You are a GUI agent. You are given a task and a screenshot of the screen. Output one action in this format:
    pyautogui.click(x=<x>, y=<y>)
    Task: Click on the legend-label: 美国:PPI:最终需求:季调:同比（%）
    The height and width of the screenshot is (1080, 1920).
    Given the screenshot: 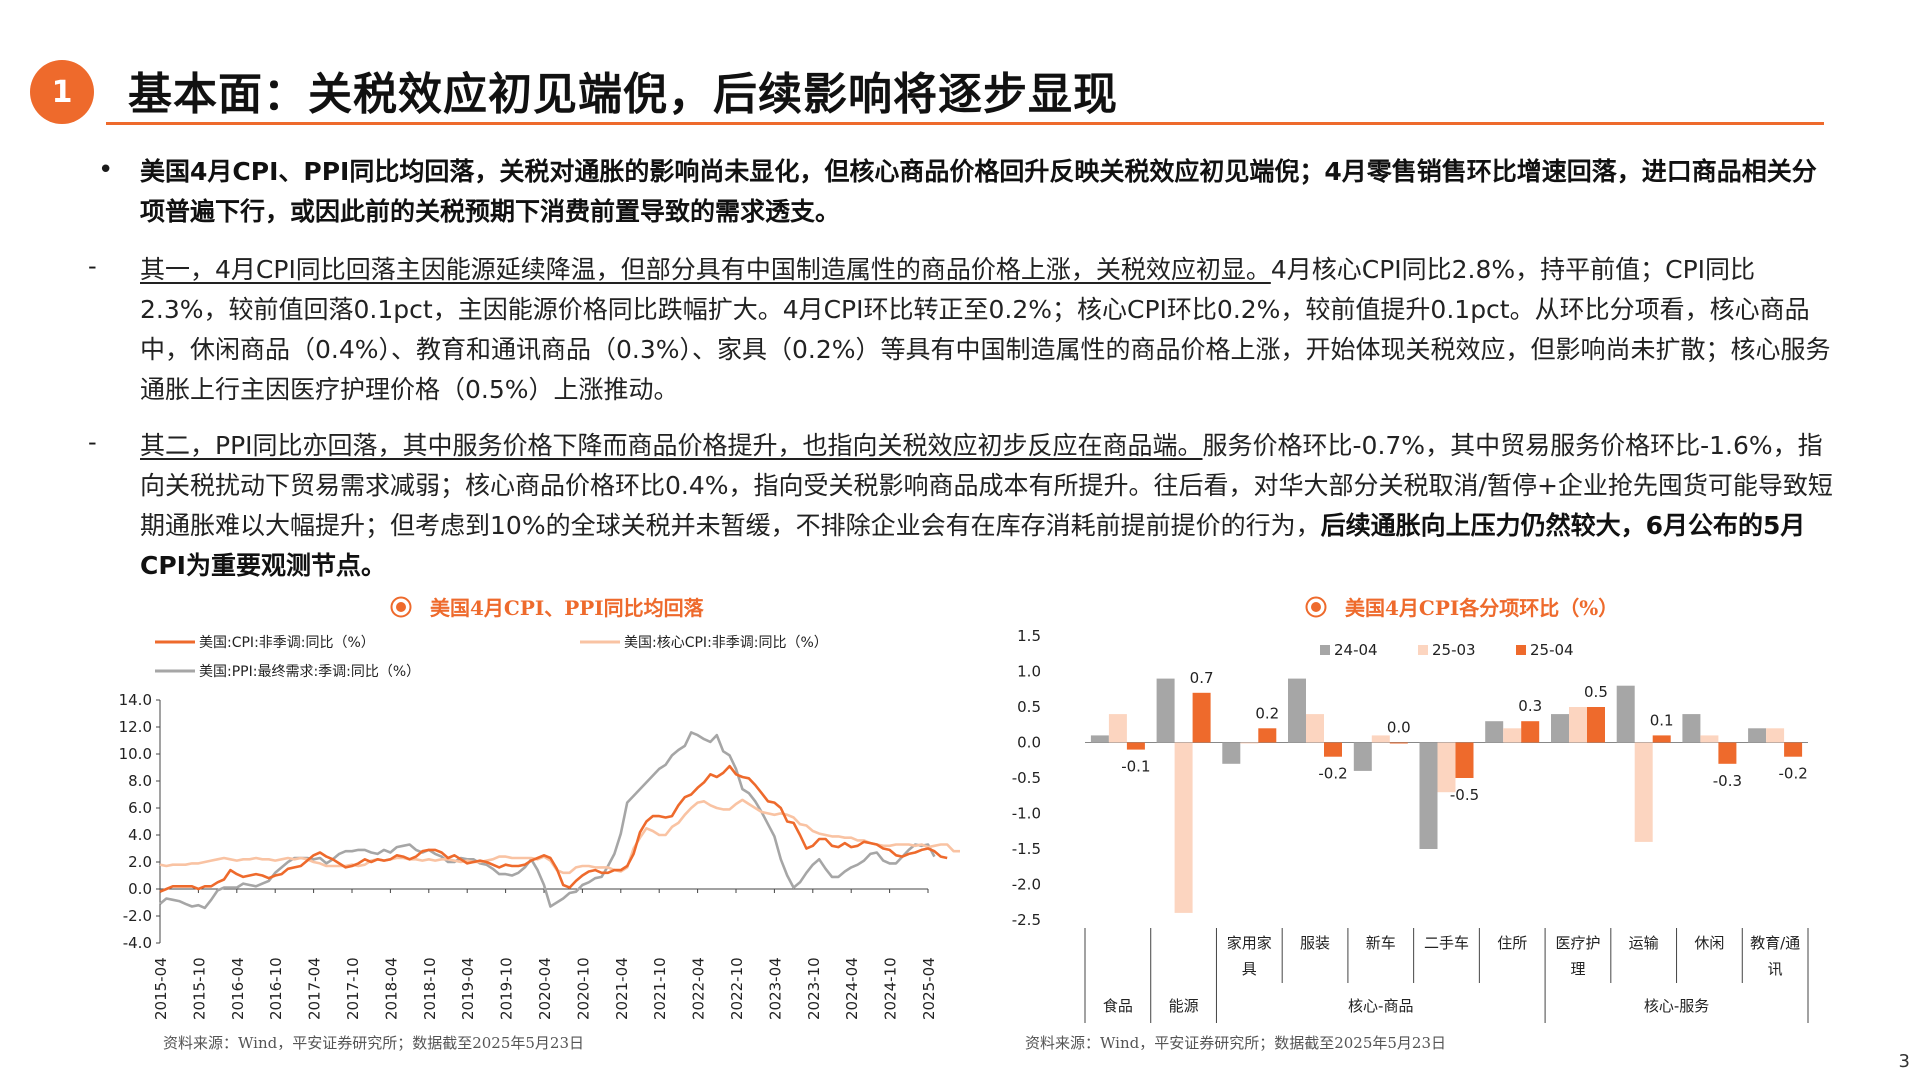 What is the action you would take?
    pyautogui.click(x=309, y=672)
    